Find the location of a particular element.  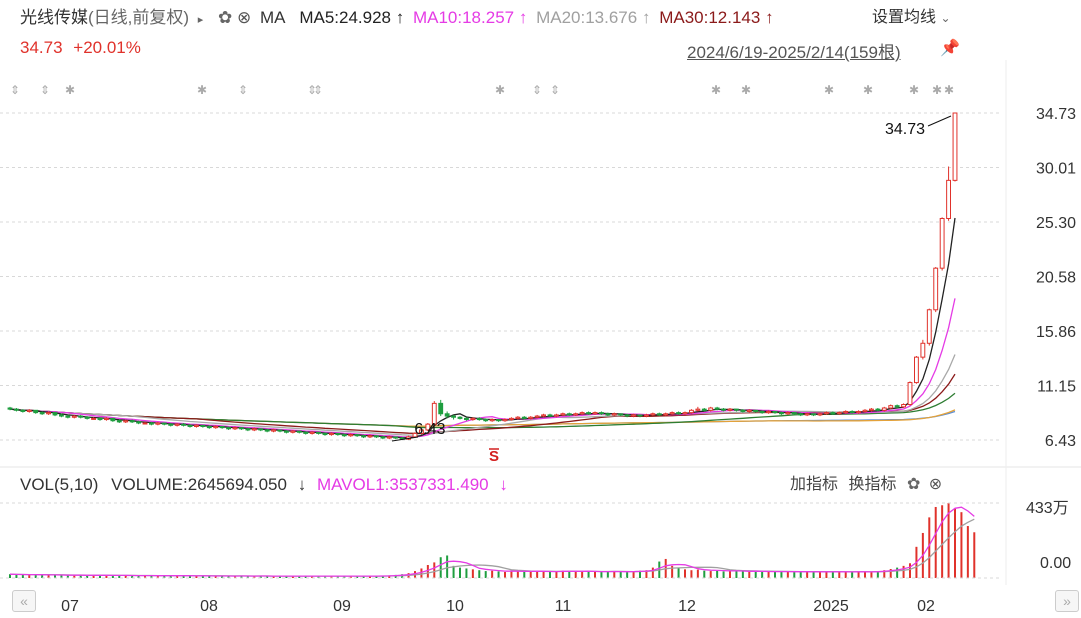

stock-name: 光线传媒 is located at coordinates (54, 17).